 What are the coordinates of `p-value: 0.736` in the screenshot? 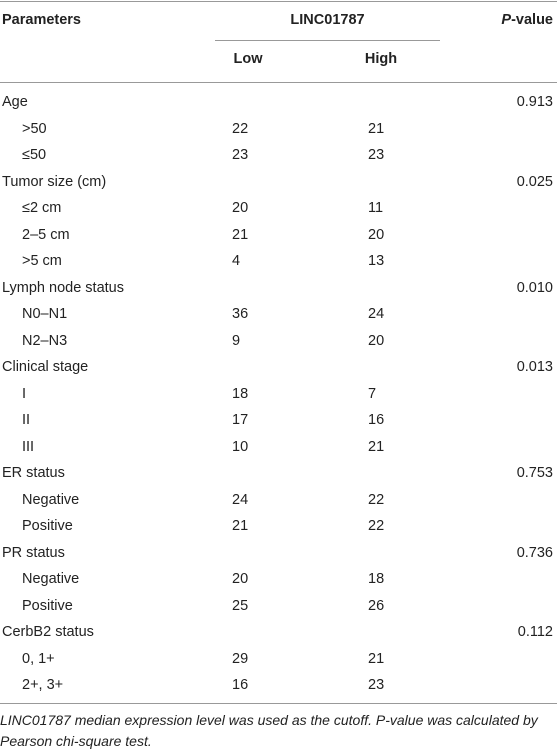 It's located at (534, 552).